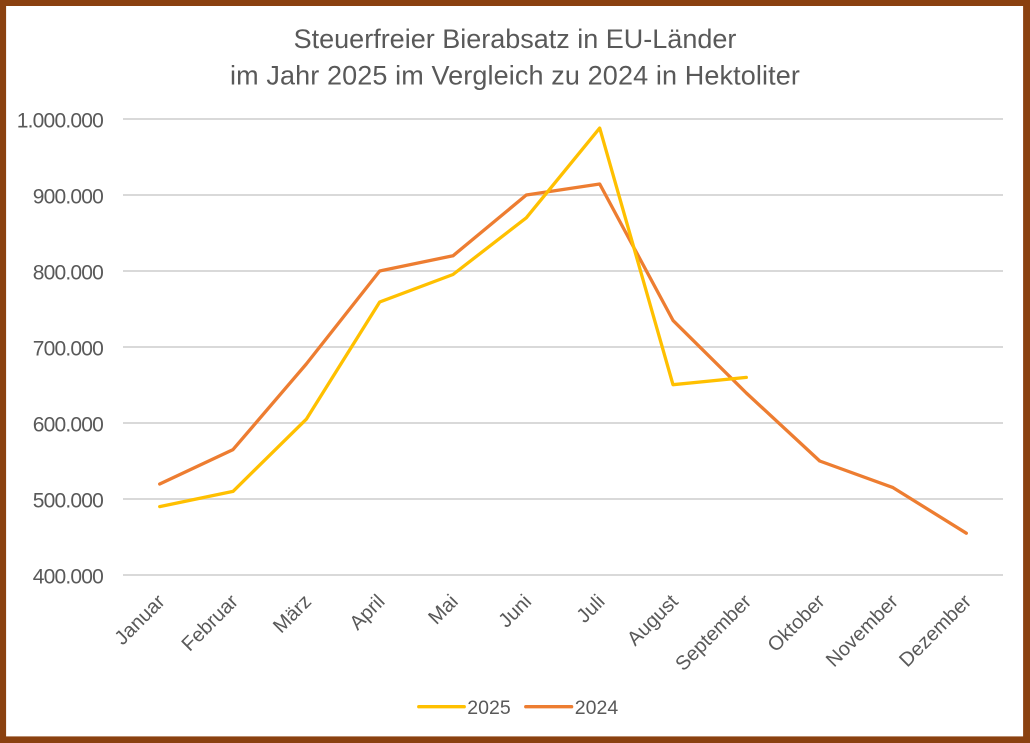 This screenshot has width=1030, height=743. I want to click on svg-text: 600.000, so click(68, 425).